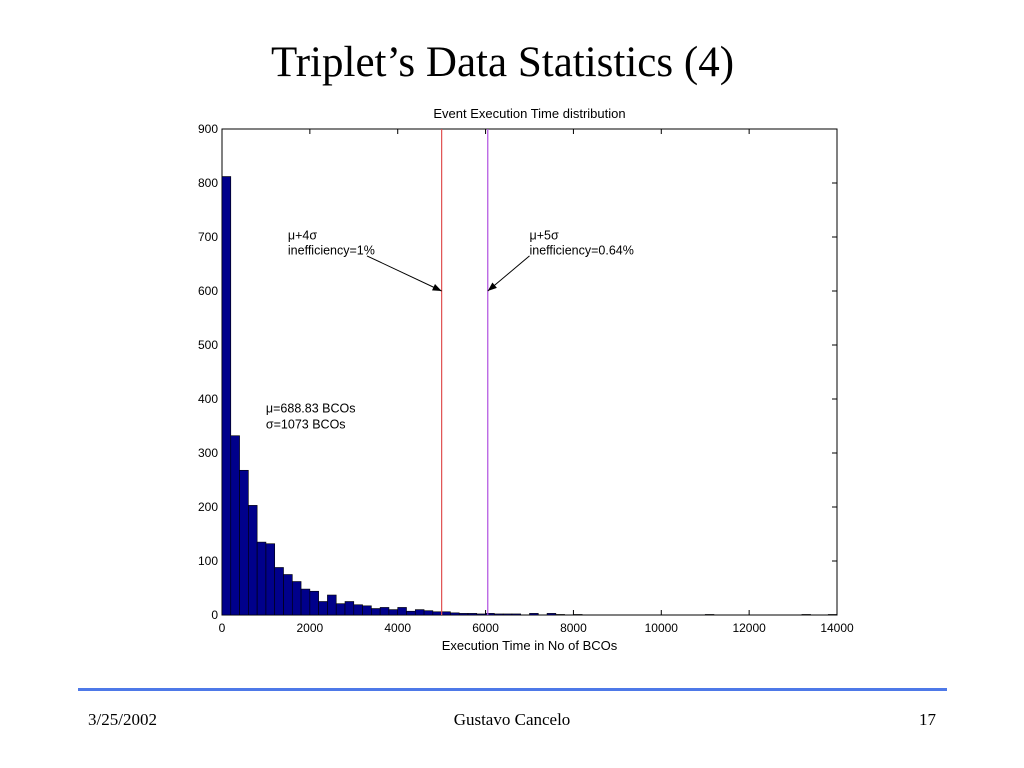 This screenshot has width=1024, height=768. I want to click on chart-title: Event Execution Time distribution, so click(529, 113).